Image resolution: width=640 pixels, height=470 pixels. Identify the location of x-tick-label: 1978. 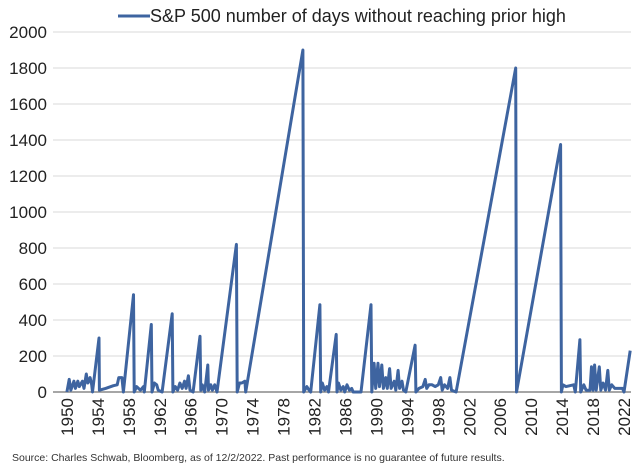
(284, 417).